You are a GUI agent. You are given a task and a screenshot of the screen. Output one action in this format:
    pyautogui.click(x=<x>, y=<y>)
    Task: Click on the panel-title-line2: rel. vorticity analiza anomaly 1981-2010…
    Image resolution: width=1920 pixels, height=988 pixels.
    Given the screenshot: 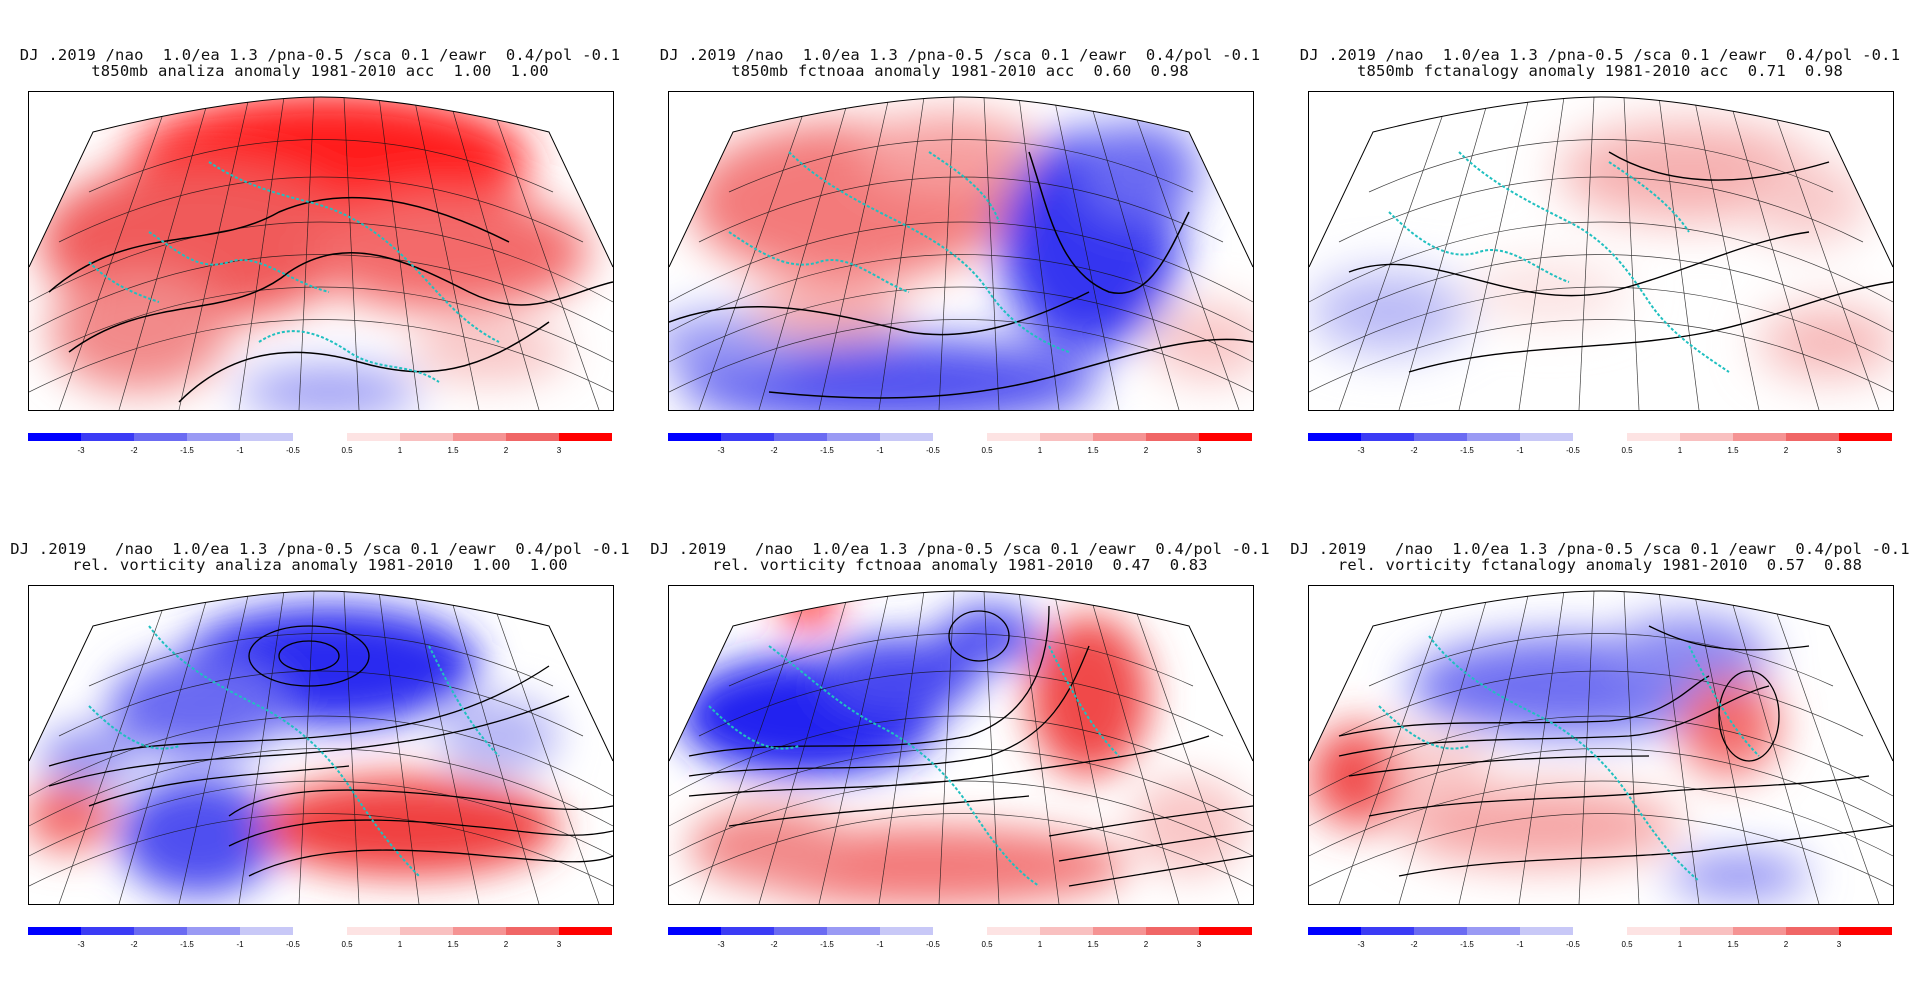 What is the action you would take?
    pyautogui.click(x=320, y=565)
    